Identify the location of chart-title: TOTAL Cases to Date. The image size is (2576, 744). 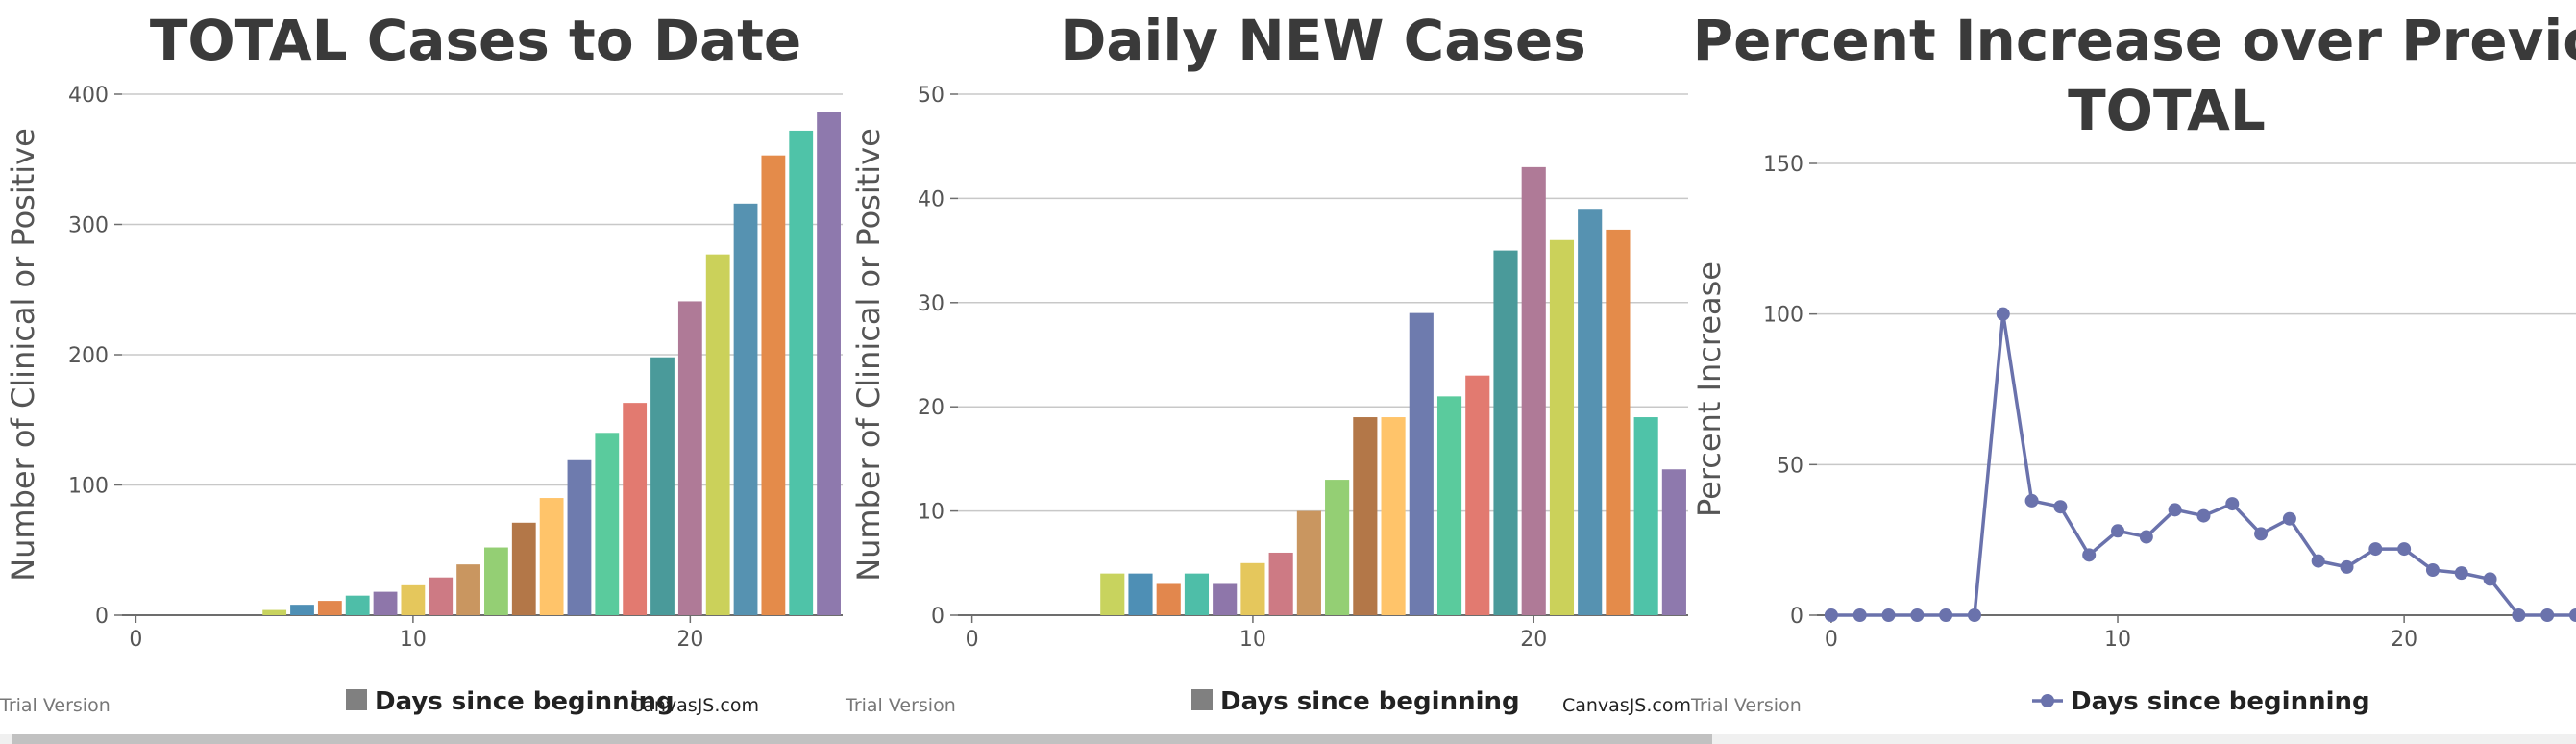
(475, 40).